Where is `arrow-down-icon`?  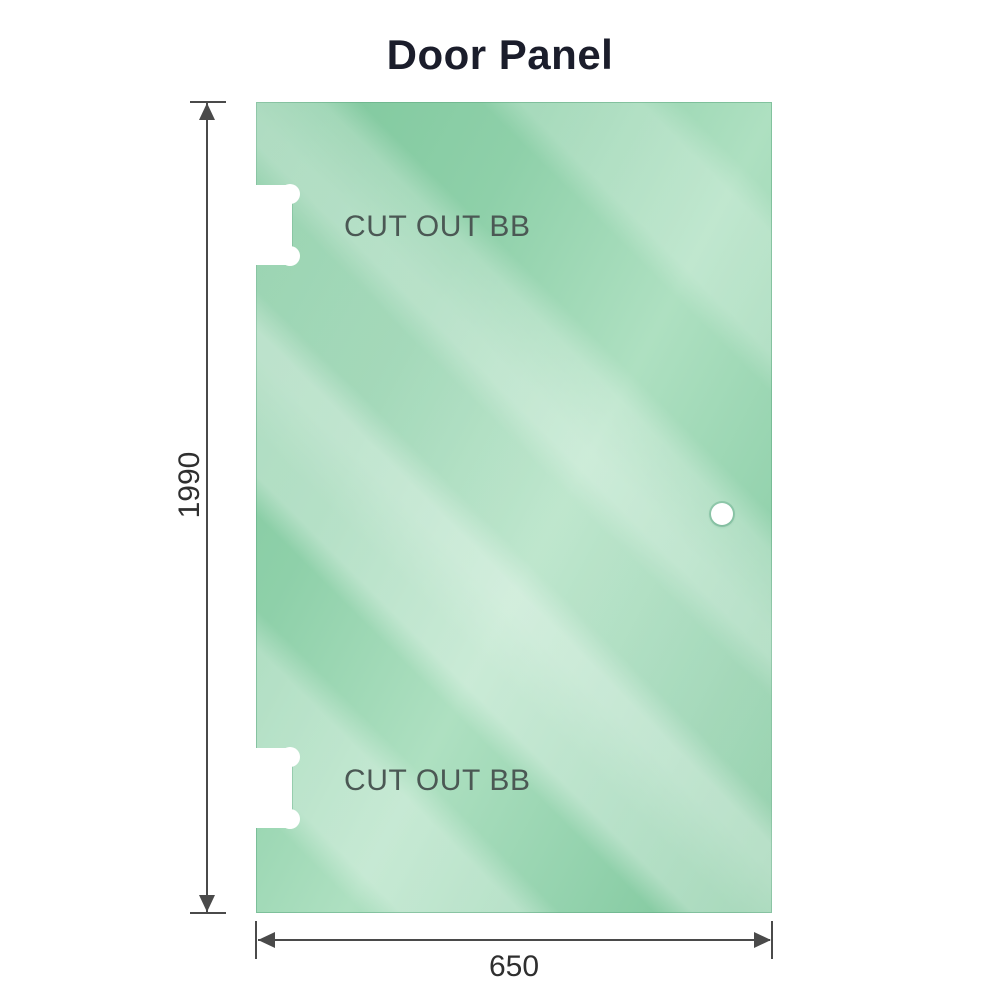 arrow-down-icon is located at coordinates (207, 903).